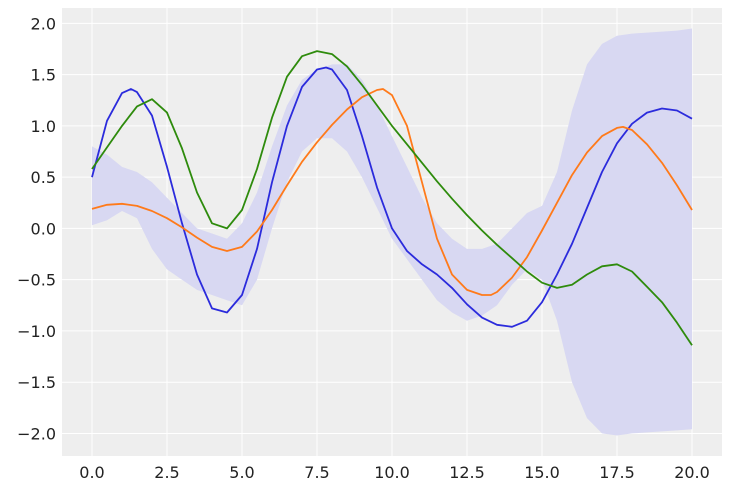 The height and width of the screenshot is (491, 731). What do you see at coordinates (43, 126) in the screenshot?
I see `y-tick-label: 1.0` at bounding box center [43, 126].